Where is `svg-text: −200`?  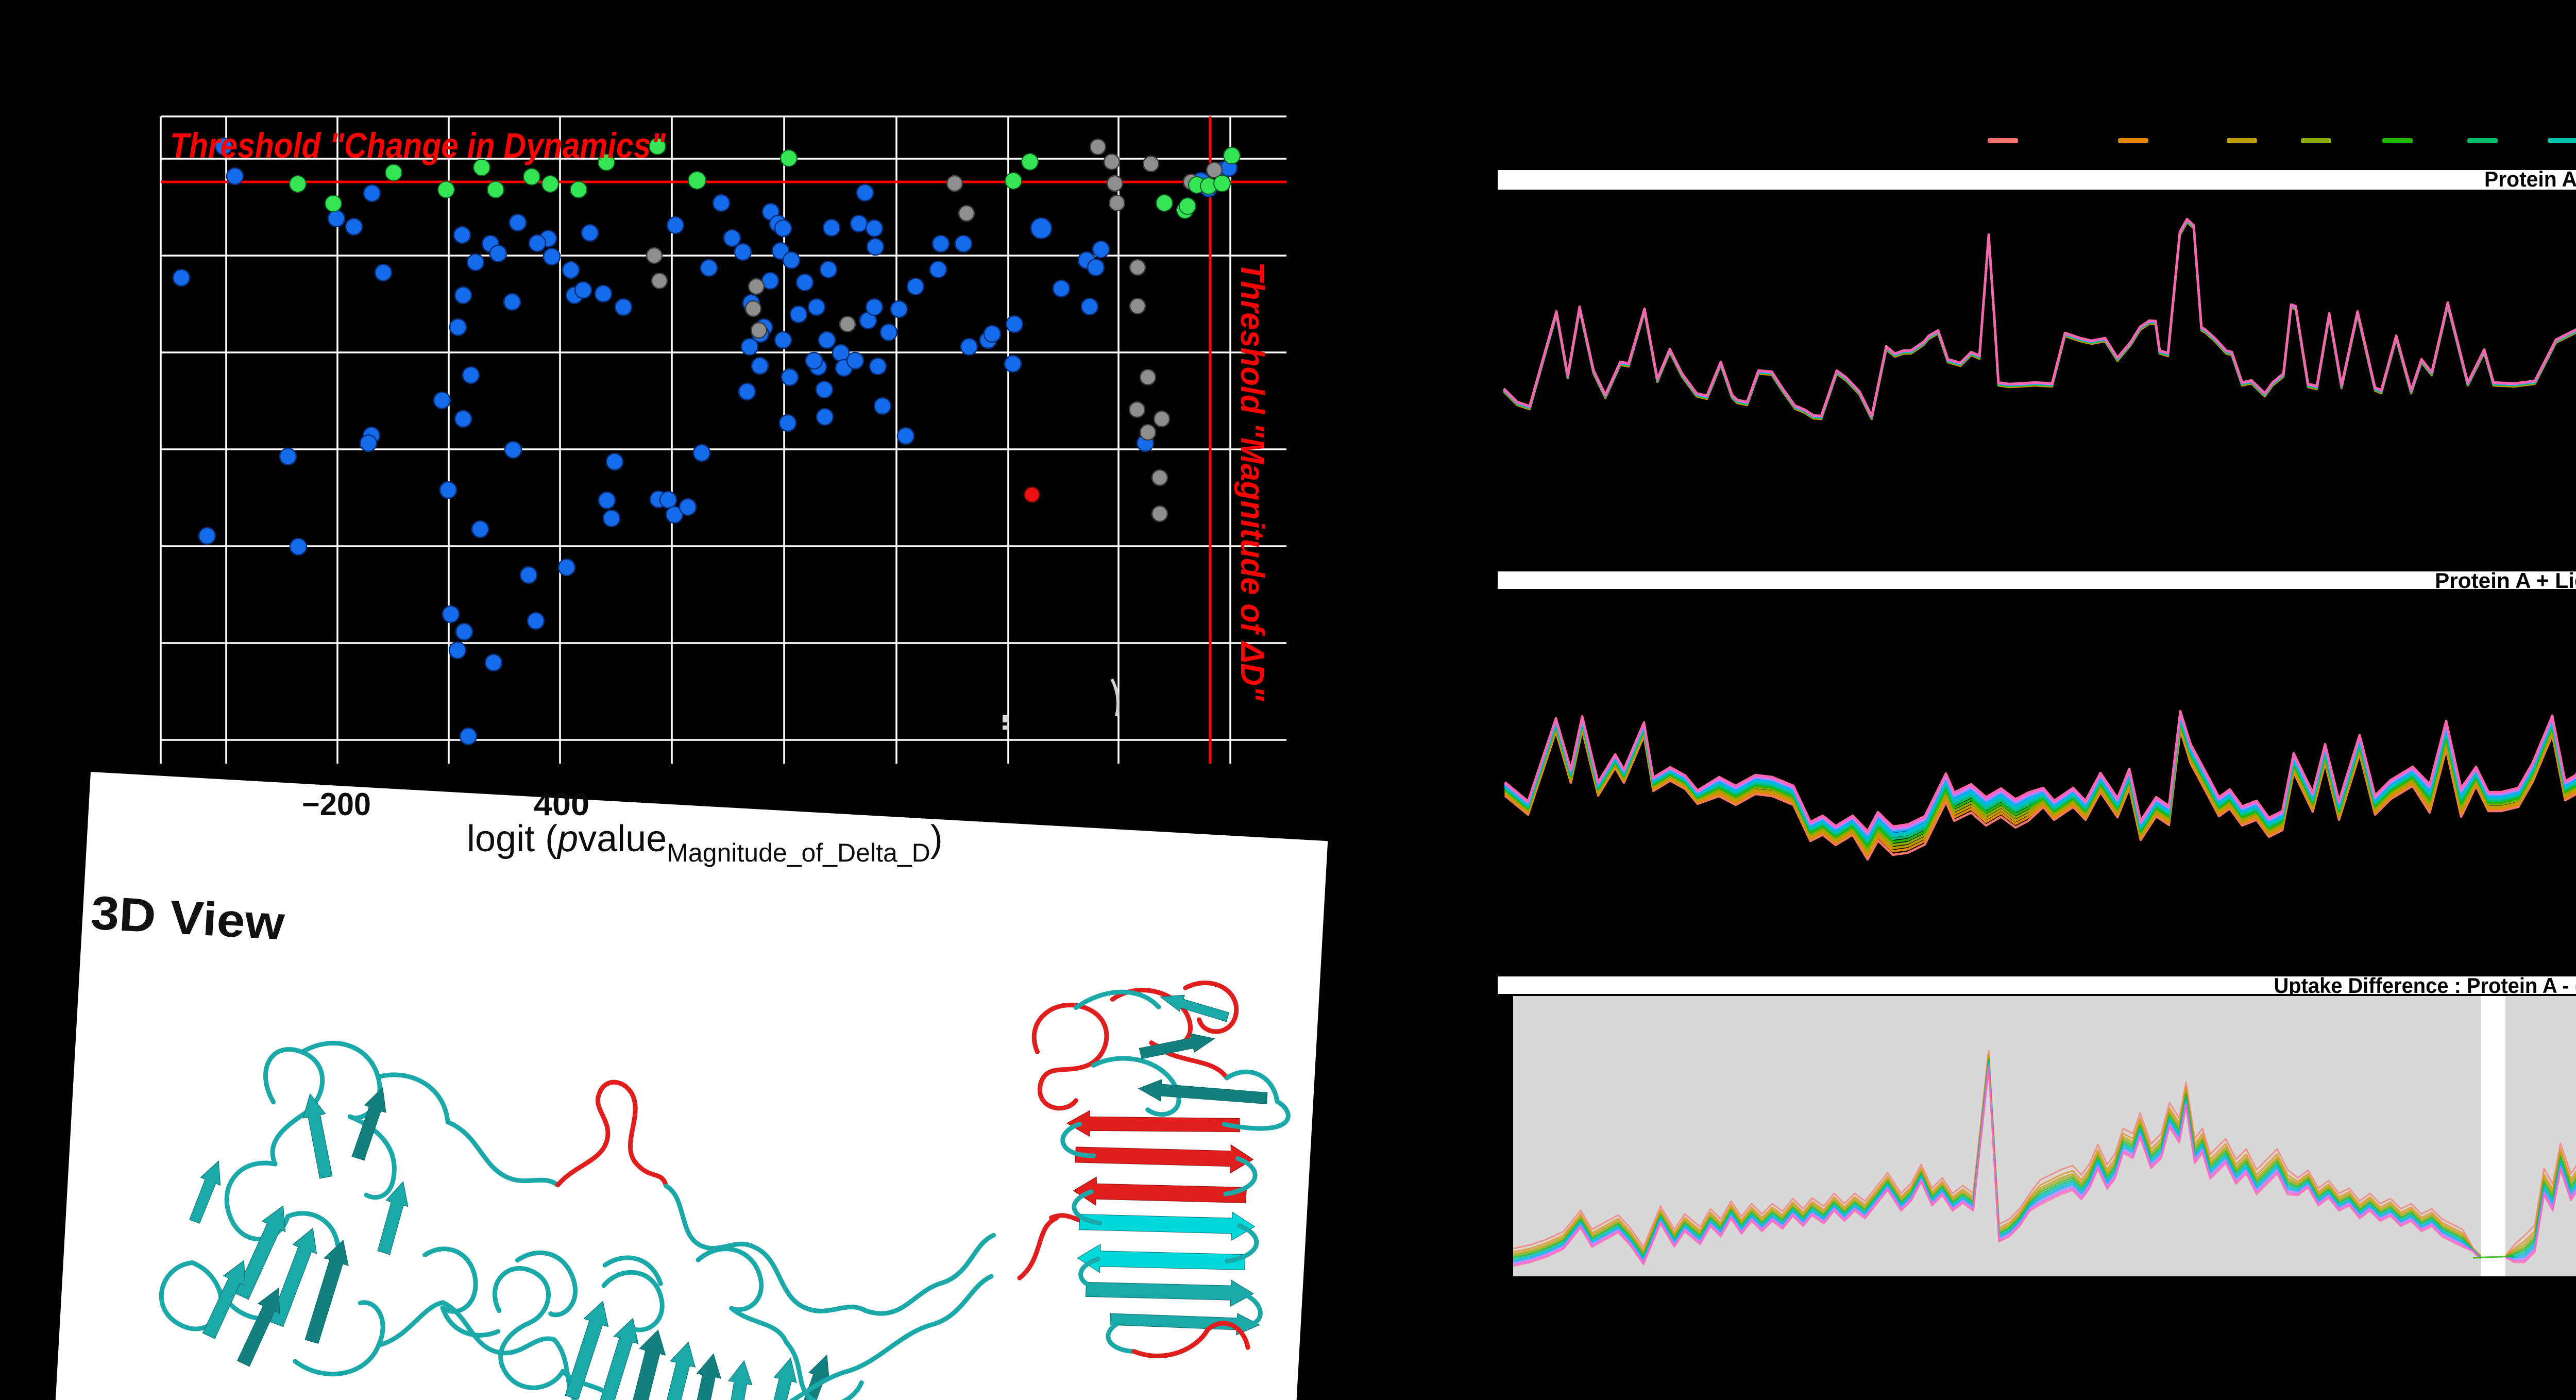
svg-text: −200 is located at coordinates (336, 804).